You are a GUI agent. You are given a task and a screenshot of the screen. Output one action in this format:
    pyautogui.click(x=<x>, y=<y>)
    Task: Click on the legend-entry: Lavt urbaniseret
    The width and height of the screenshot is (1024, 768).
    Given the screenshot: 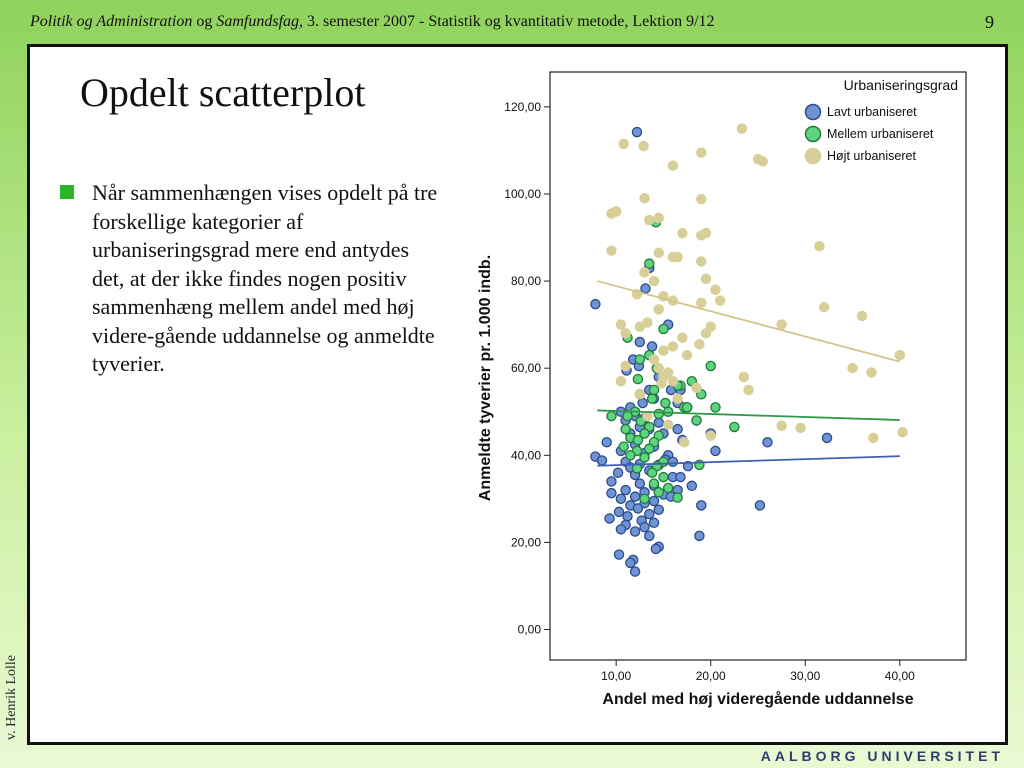 What is the action you would take?
    pyautogui.click(x=872, y=112)
    